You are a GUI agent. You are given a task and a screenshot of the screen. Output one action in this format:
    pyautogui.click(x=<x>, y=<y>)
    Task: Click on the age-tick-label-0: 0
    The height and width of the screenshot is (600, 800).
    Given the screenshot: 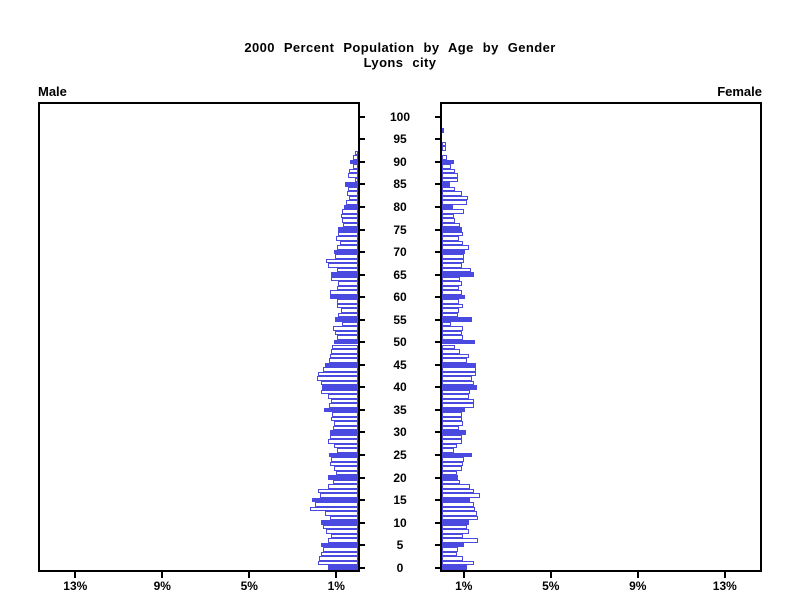 What is the action you would take?
    pyautogui.click(x=400, y=567)
    